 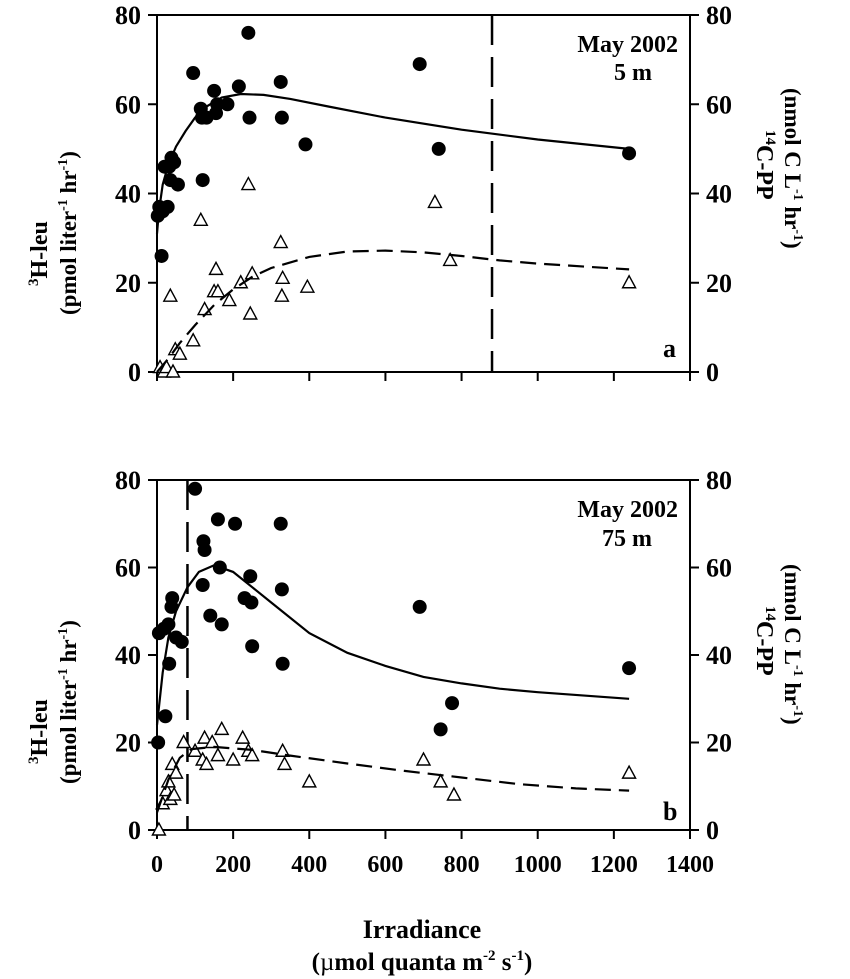 I want to click on panel-b-left-tick-label: 0, so click(x=134, y=830).